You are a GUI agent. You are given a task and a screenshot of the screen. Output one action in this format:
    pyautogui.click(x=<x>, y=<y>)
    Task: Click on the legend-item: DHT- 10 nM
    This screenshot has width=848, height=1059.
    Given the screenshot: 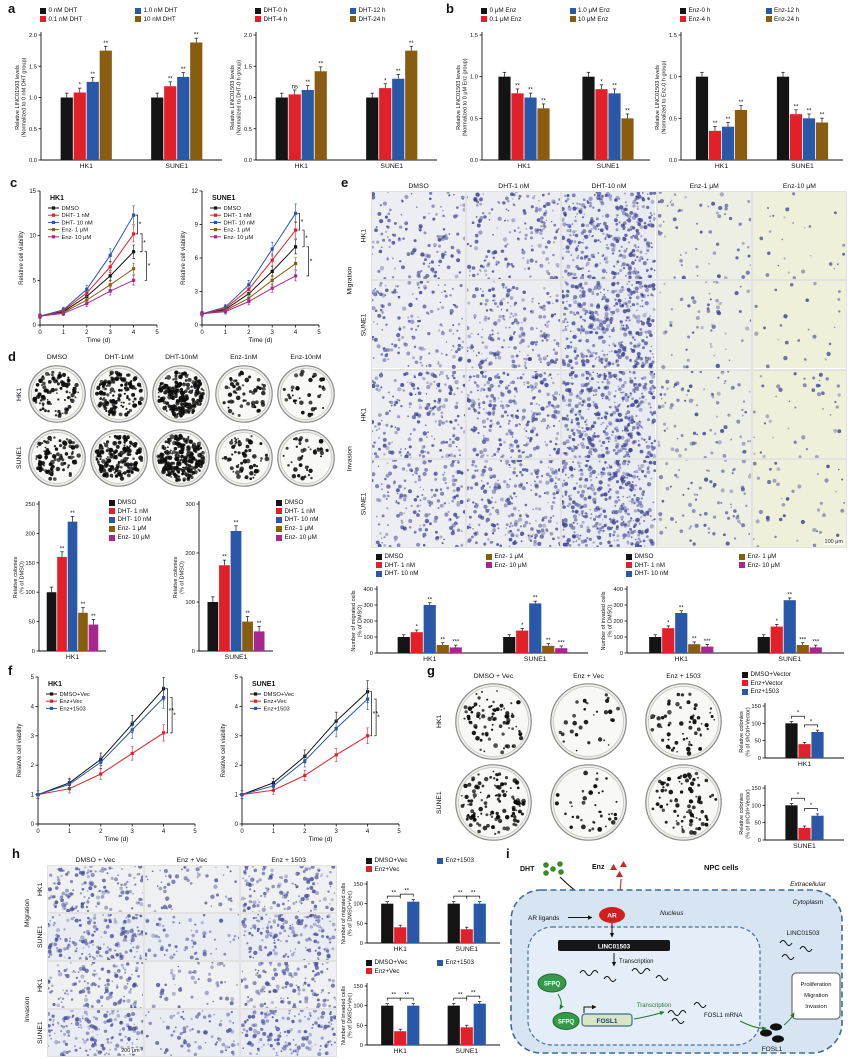 What is the action you would take?
    pyautogui.click(x=305, y=519)
    